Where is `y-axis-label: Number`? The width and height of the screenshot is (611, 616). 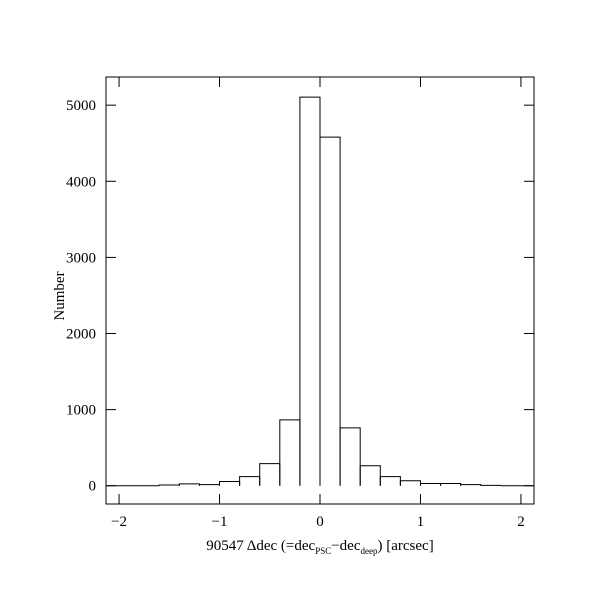 y-axis-label: Number is located at coordinates (60, 295).